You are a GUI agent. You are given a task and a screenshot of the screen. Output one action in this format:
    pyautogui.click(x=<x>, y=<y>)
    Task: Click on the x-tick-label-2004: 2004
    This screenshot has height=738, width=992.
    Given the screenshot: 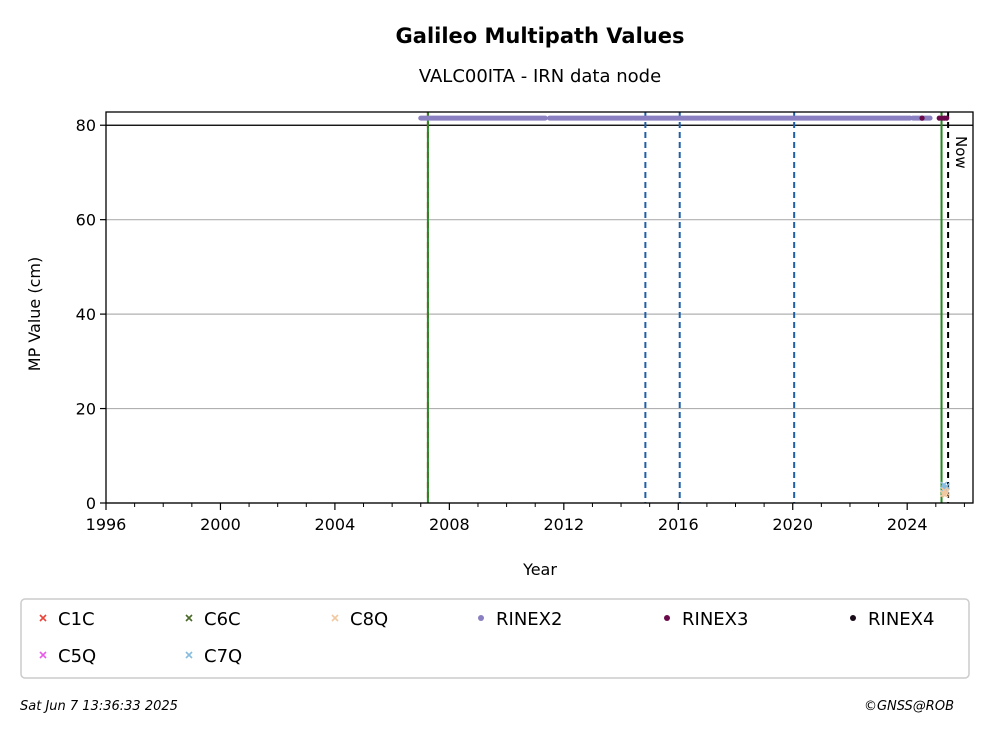 What is the action you would take?
    pyautogui.click(x=335, y=524)
    